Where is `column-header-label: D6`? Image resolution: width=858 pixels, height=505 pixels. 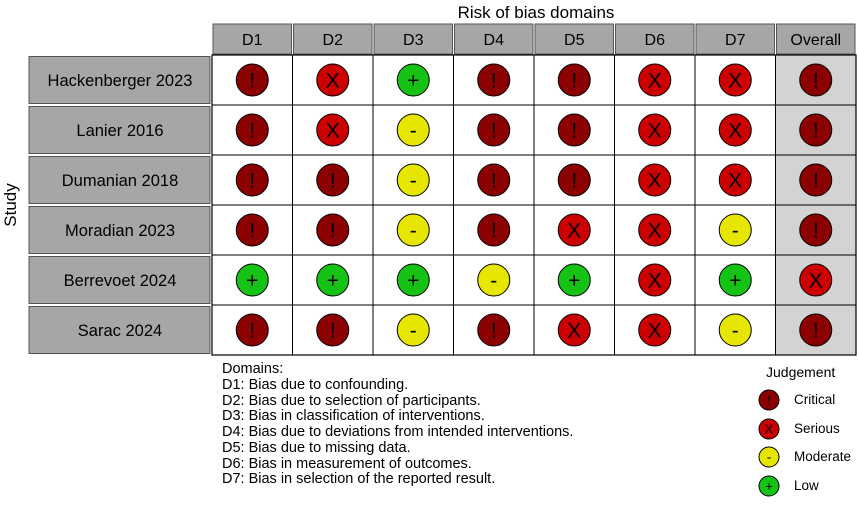
column-header-label: D6 is located at coordinates (655, 40).